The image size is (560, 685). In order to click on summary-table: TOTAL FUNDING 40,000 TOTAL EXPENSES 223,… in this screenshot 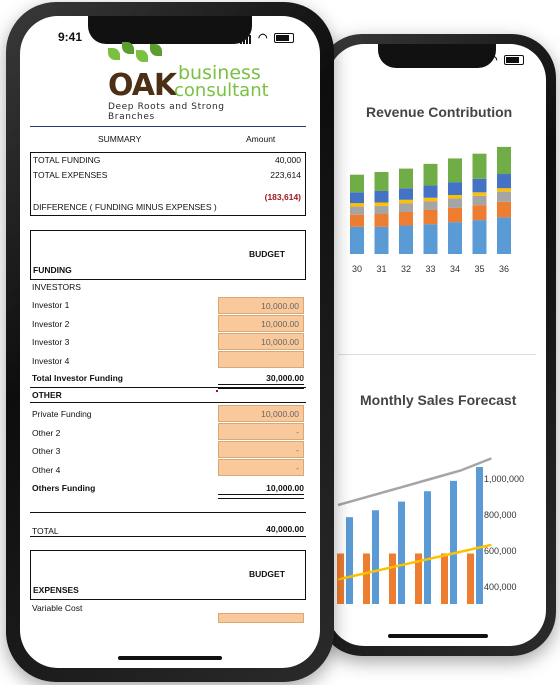, I will do `click(168, 184)`.